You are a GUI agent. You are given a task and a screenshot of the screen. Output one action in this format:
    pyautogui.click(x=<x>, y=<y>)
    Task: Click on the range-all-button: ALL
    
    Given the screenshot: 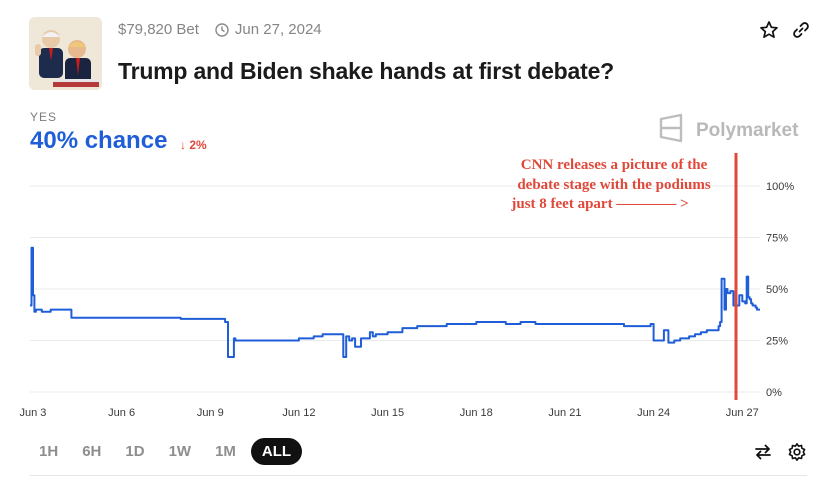 What is the action you would take?
    pyautogui.click(x=276, y=451)
    